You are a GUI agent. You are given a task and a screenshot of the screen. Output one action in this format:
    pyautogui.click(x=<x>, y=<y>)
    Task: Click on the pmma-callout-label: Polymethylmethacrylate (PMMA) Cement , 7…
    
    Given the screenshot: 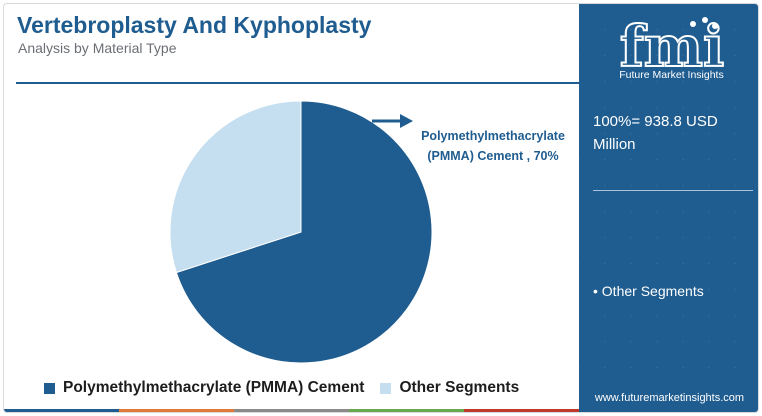 What is the action you would take?
    pyautogui.click(x=493, y=146)
    